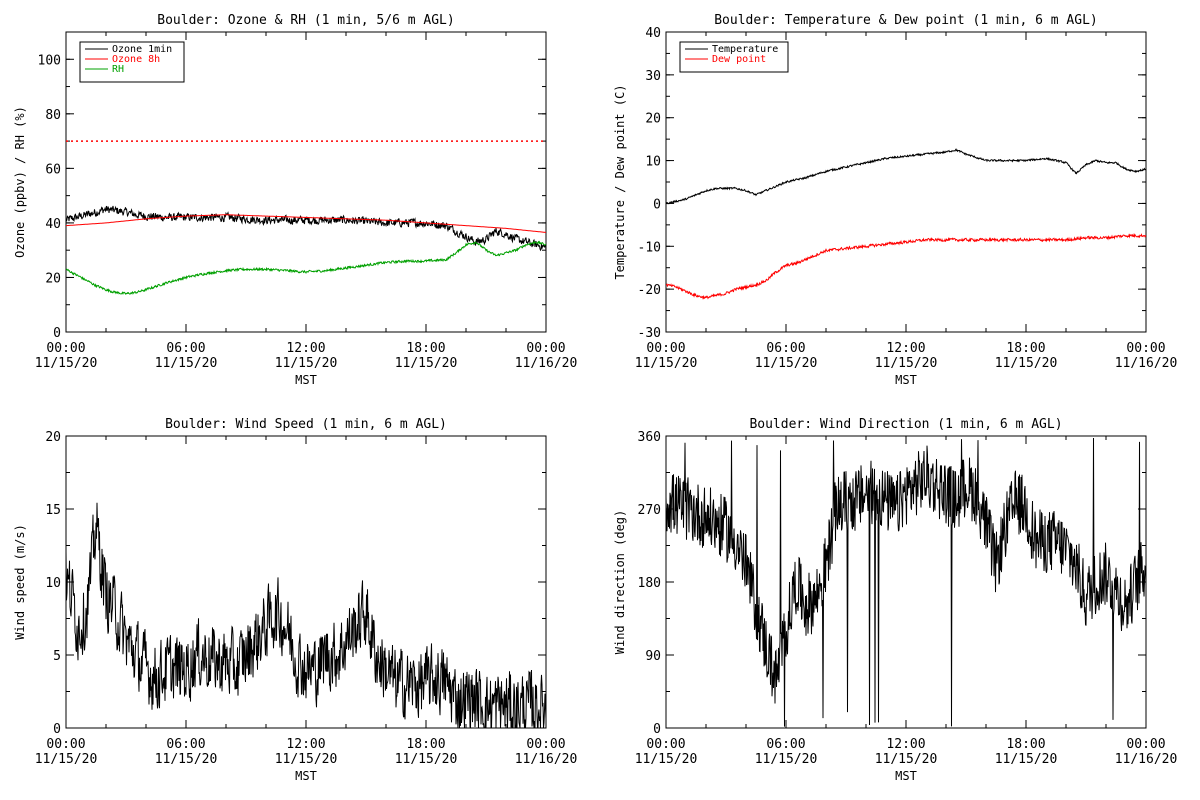  Describe the element at coordinates (20, 182) in the screenshot. I see `y-axis-label: Ozone (ppbv) / RH (%)` at that location.